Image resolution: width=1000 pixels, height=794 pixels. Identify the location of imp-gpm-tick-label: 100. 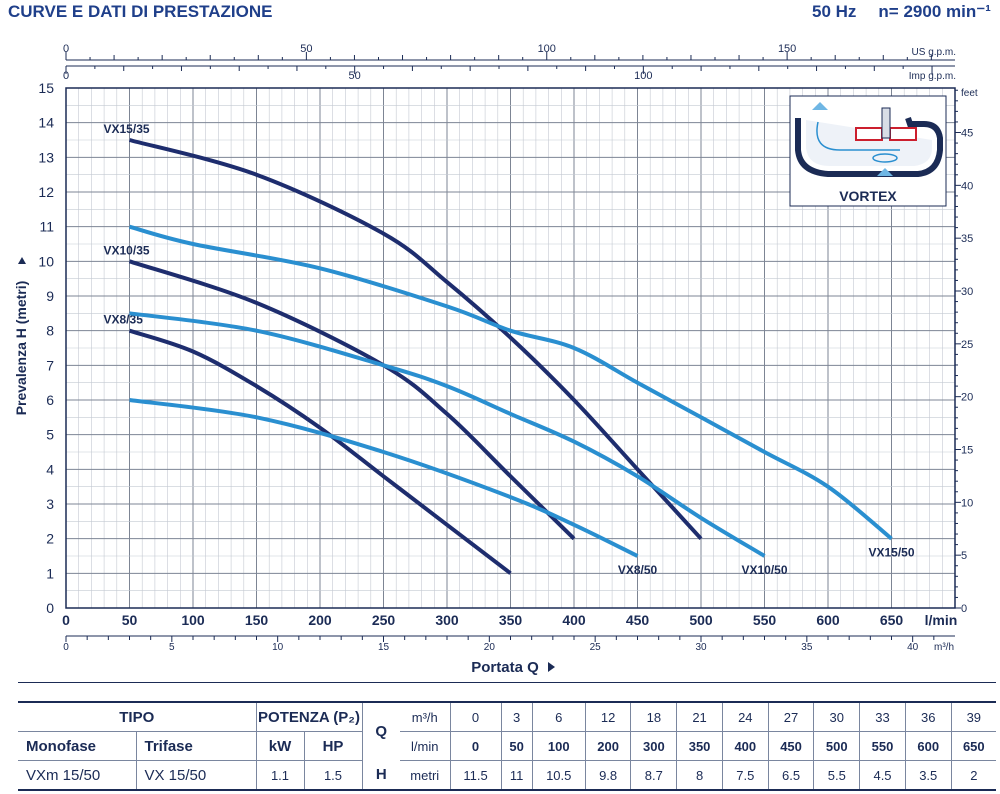
(643, 76).